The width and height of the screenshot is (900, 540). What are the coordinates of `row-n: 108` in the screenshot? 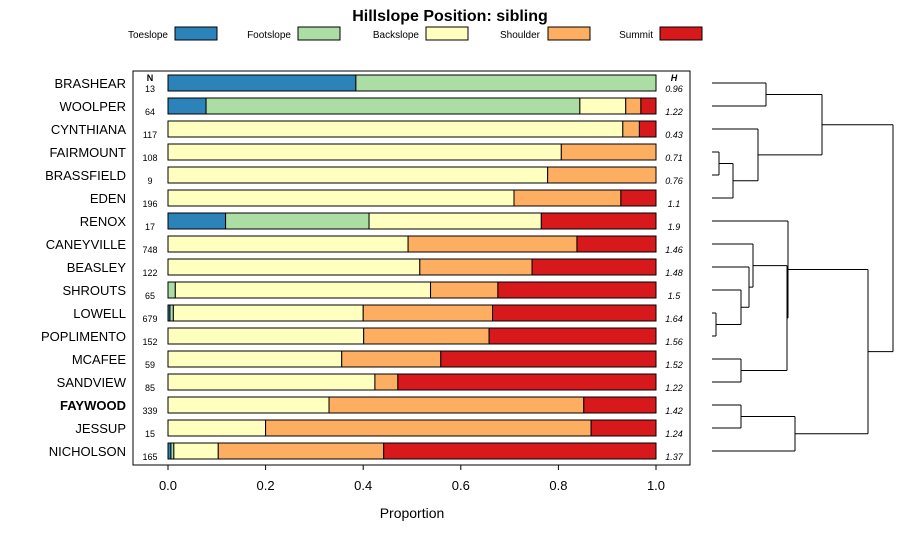 It's located at (149, 158).